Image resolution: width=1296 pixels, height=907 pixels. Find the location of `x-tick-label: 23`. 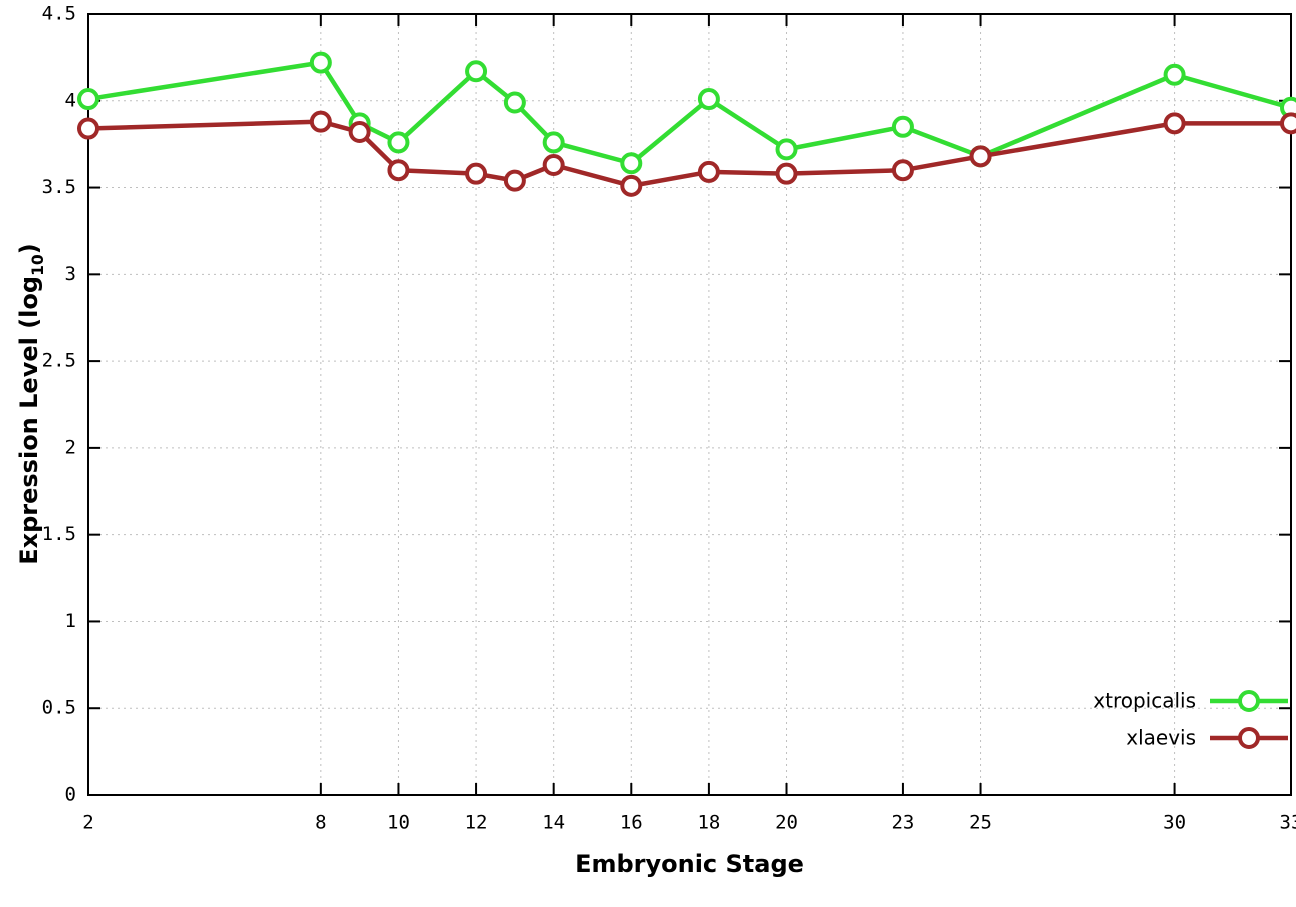

x-tick-label: 23 is located at coordinates (902, 823).